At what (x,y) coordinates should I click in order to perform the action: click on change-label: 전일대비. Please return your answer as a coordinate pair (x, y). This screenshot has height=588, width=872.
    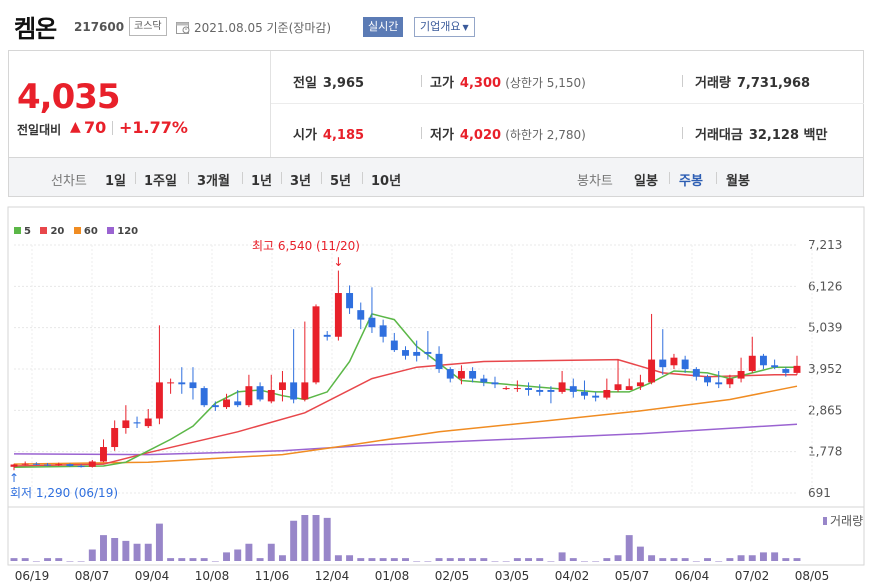
    Looking at the image, I should click on (39, 130).